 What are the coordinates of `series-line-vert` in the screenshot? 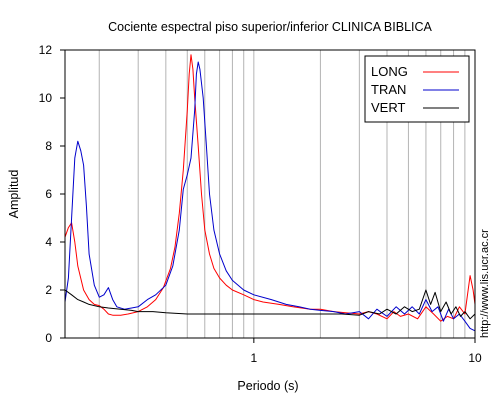 It's located at (270, 304).